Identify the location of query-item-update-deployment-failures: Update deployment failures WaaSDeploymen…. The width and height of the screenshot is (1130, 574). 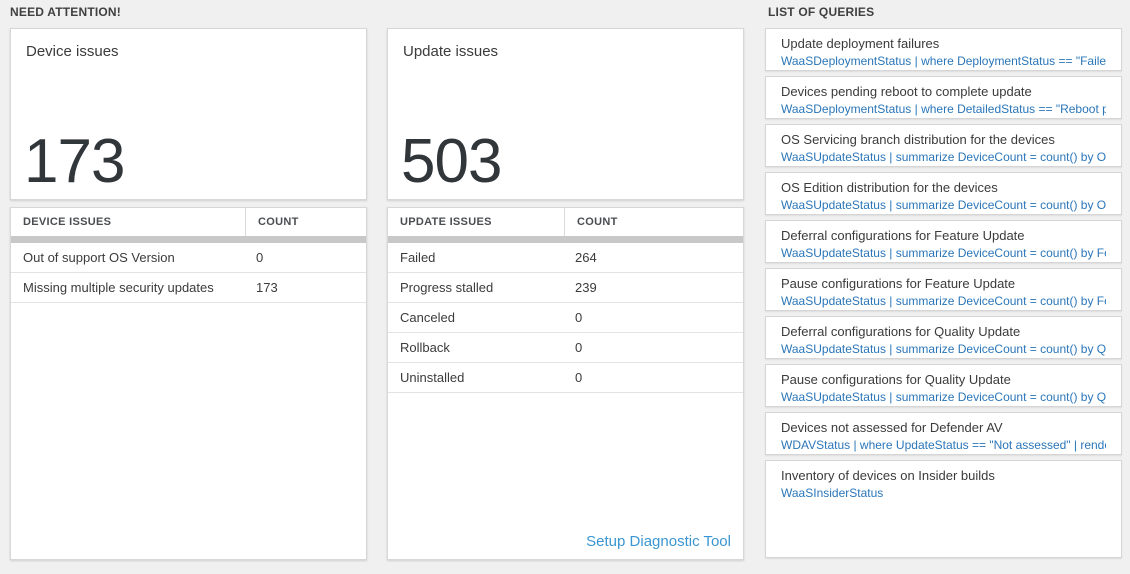
(943, 49).